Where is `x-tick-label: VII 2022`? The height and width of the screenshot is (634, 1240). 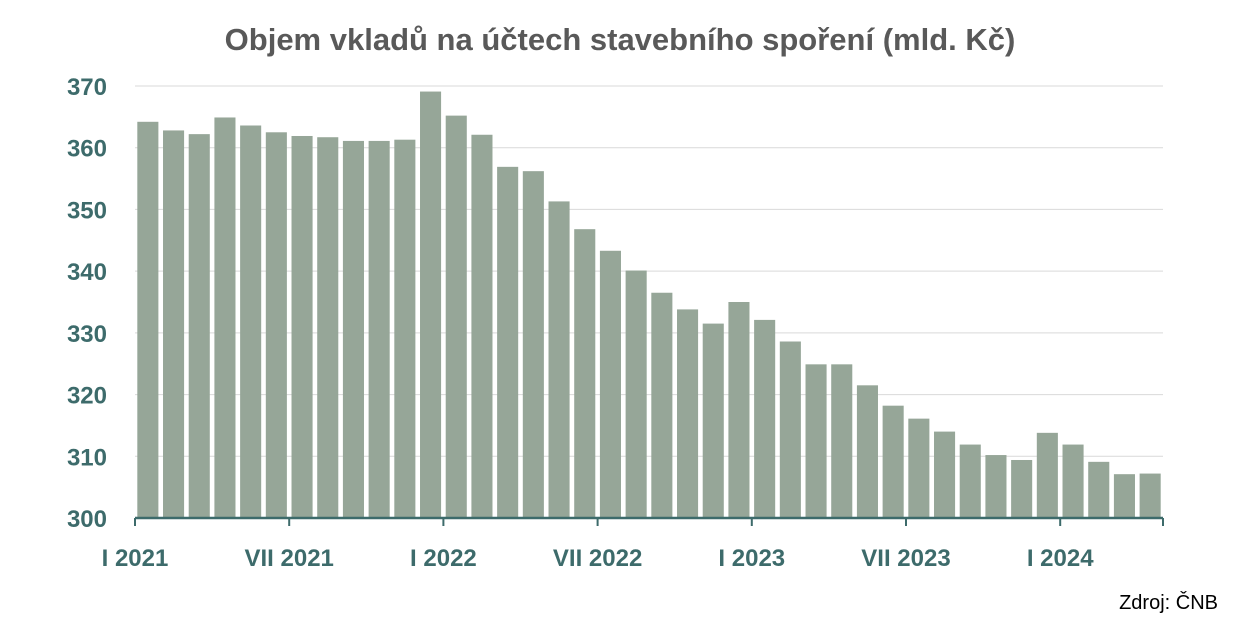
x-tick-label: VII 2022 is located at coordinates (597, 558).